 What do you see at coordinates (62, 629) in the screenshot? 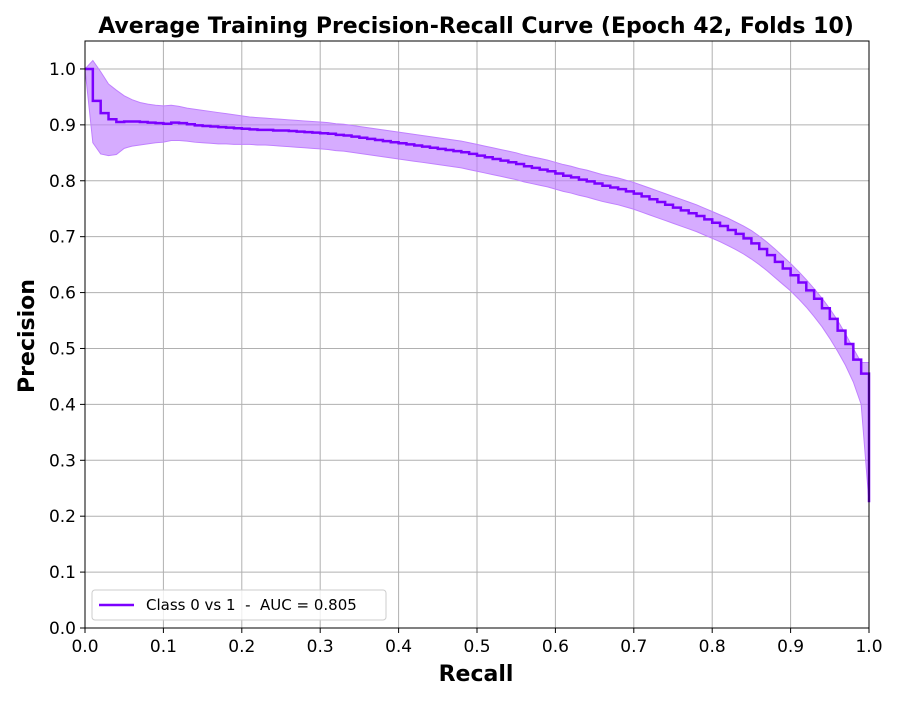
I see `y-tick-label: 0.0` at bounding box center [62, 629].